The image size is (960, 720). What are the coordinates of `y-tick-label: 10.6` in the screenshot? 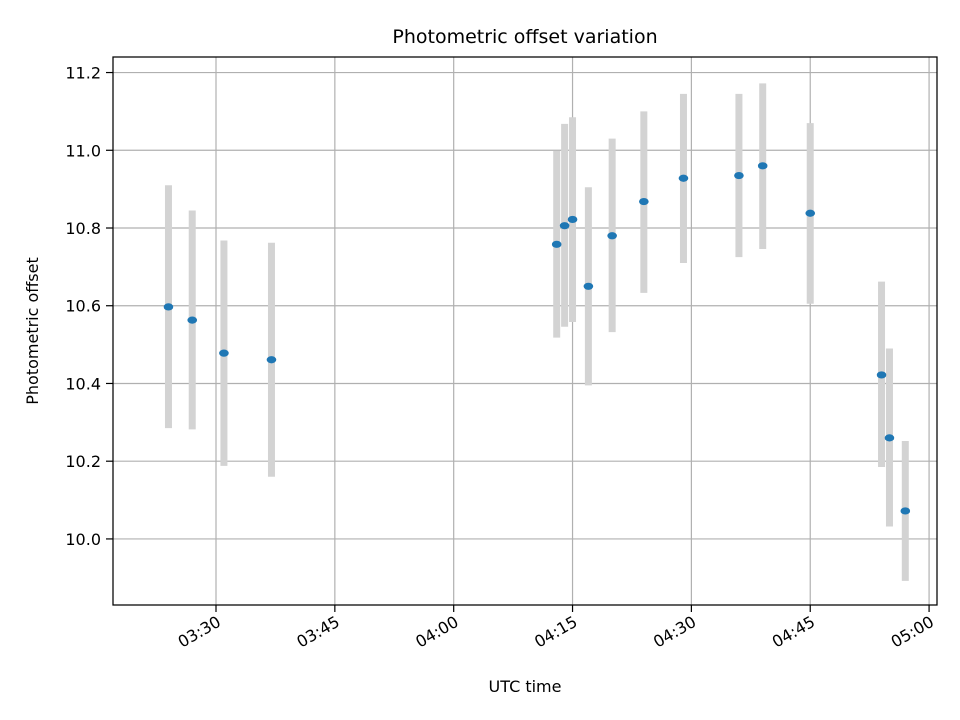 It's located at (83, 306).